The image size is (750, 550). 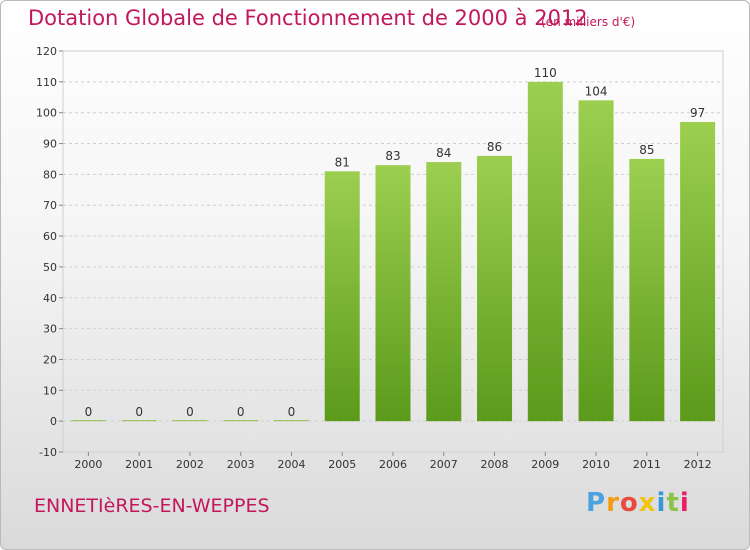 What do you see at coordinates (392, 156) in the screenshot?
I see `data-label: 83` at bounding box center [392, 156].